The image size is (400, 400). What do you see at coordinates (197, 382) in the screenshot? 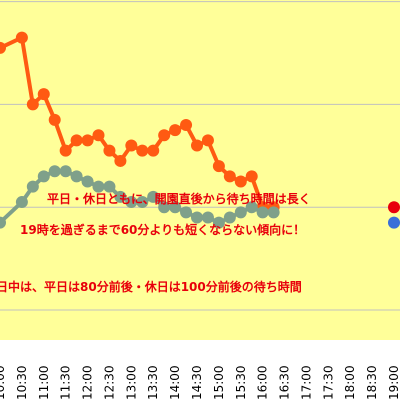
I see `x-tick-label-9: 14:30` at bounding box center [197, 382].